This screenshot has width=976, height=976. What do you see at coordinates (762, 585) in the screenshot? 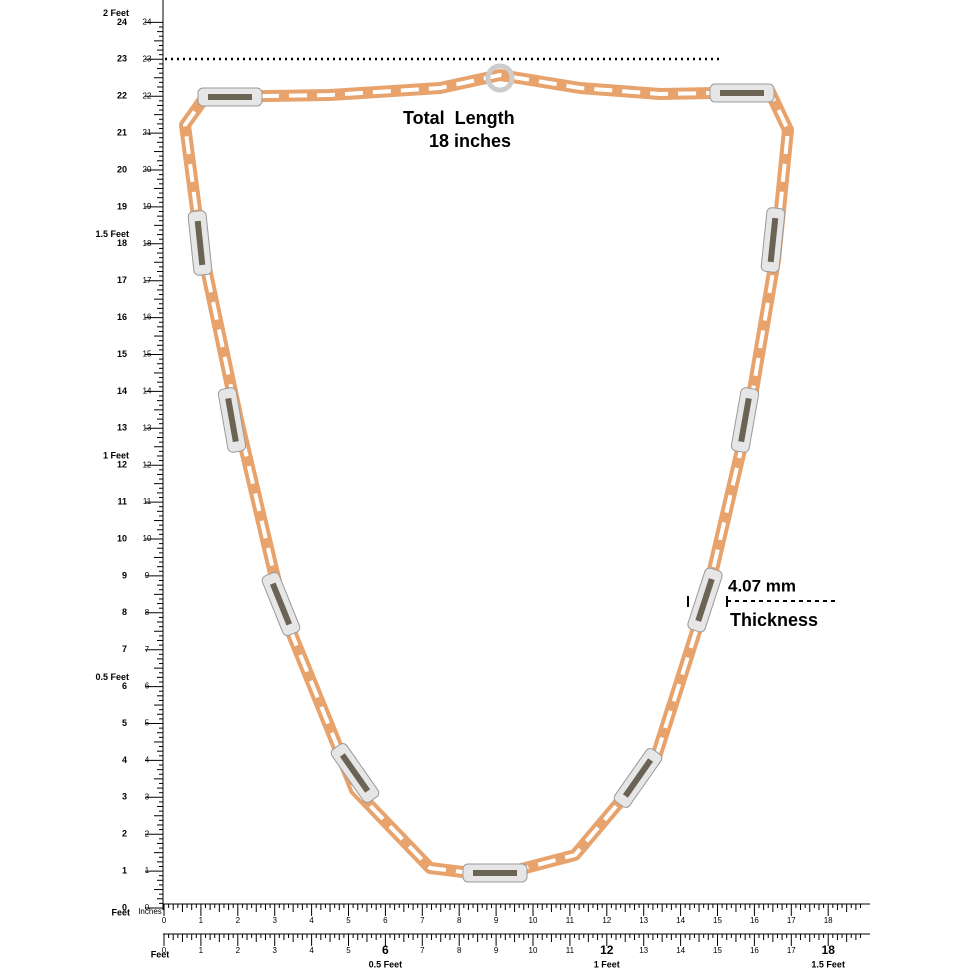
I see `thickness-value: 4.07 mm` at bounding box center [762, 585].